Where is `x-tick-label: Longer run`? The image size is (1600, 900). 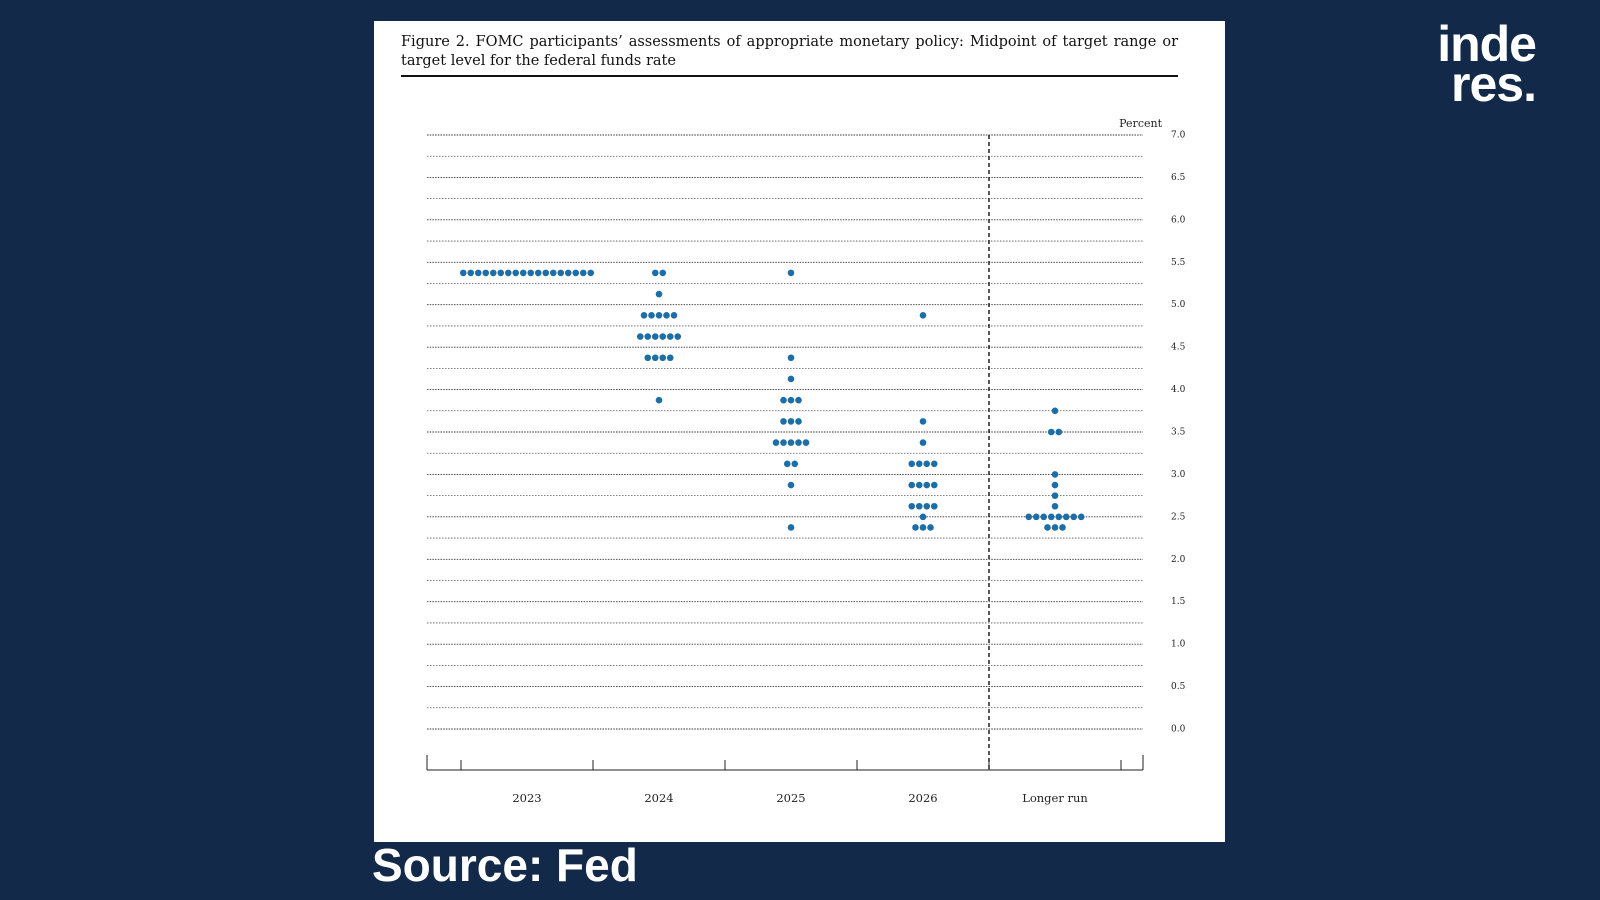
x-tick-label: Longer run is located at coordinates (1055, 798).